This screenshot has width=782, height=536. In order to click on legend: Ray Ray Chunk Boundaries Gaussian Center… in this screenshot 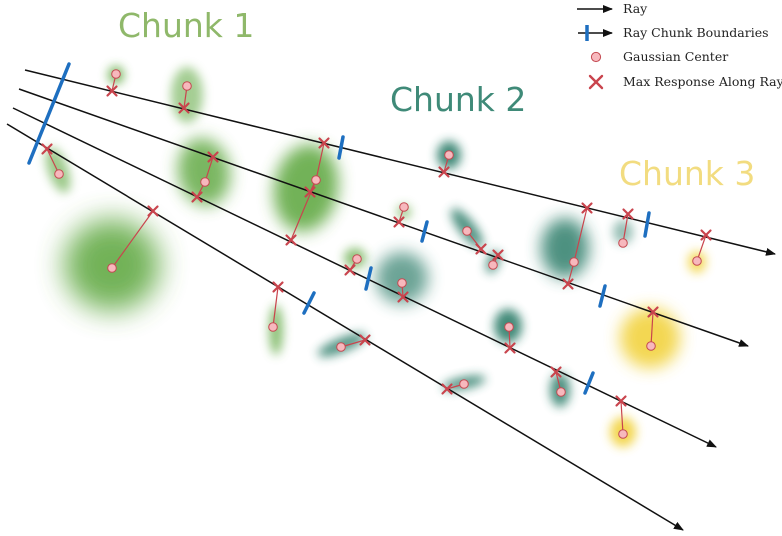, I will do `click(679, 45)`.